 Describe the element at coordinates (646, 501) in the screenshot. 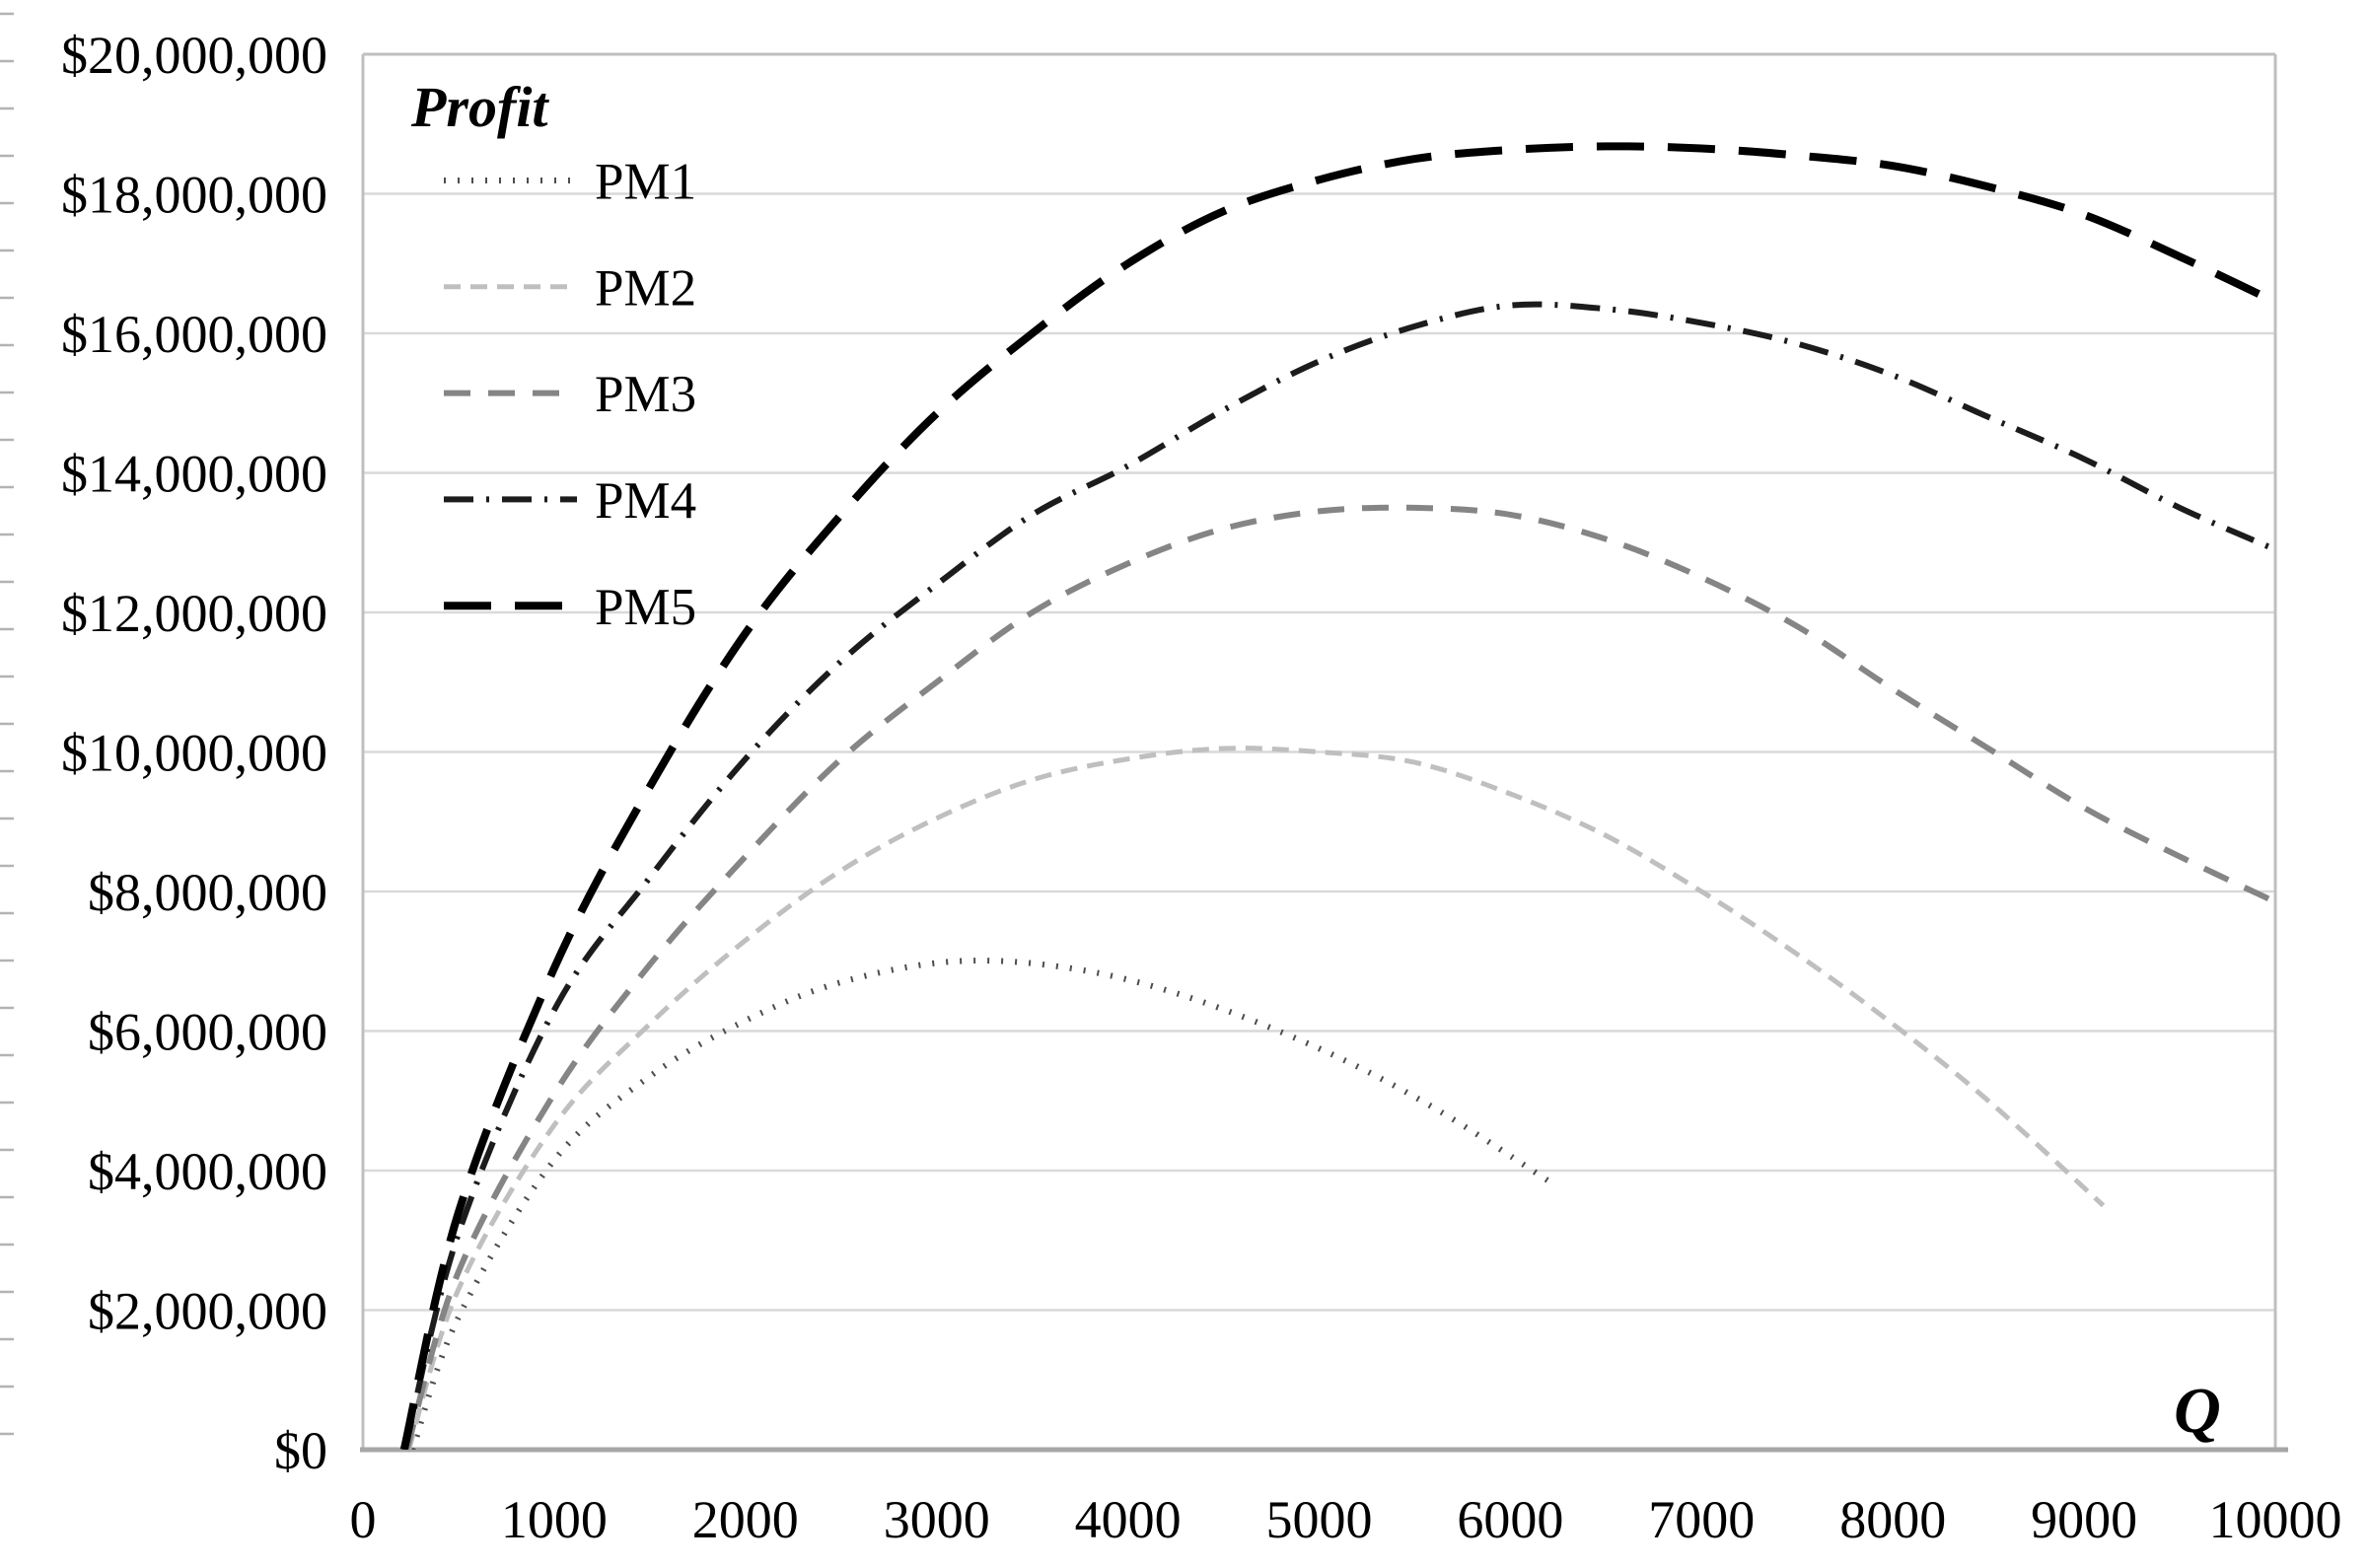

I see `legend-label-pm4: PM4` at that location.